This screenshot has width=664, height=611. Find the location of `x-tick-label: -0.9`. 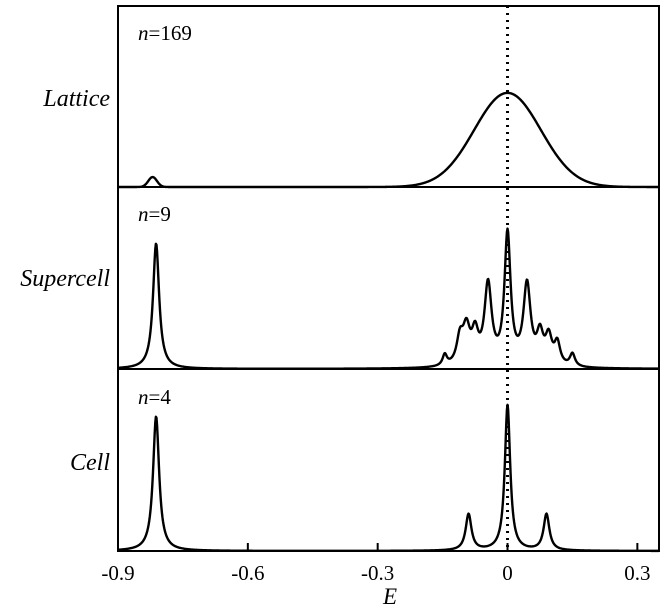

x-tick-label: -0.9 is located at coordinates (117, 573).